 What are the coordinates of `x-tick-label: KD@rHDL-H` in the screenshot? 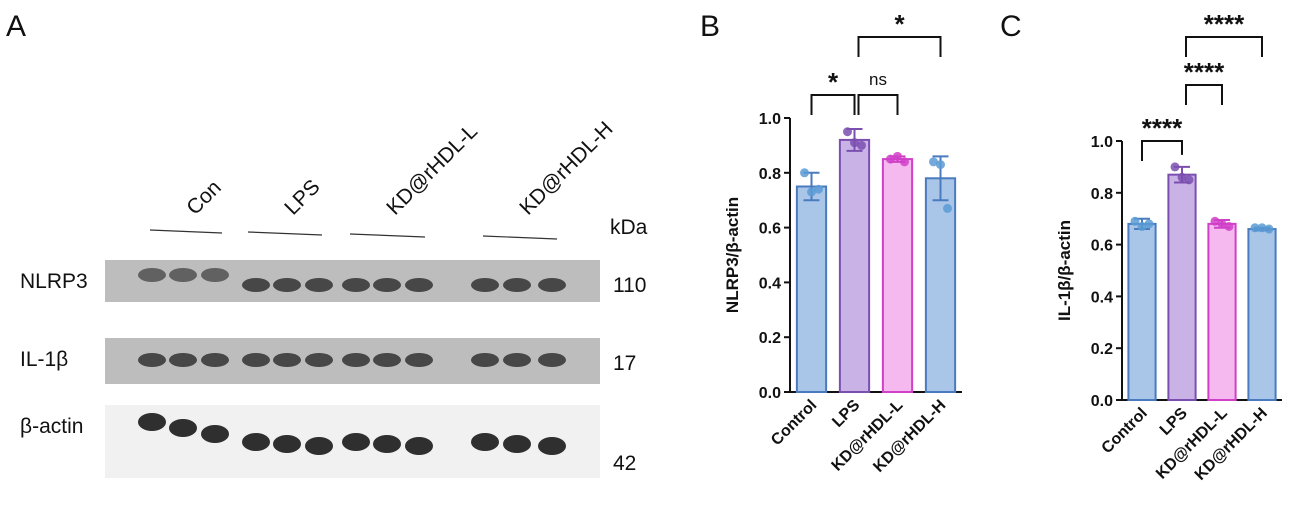 It's located at (1231, 444).